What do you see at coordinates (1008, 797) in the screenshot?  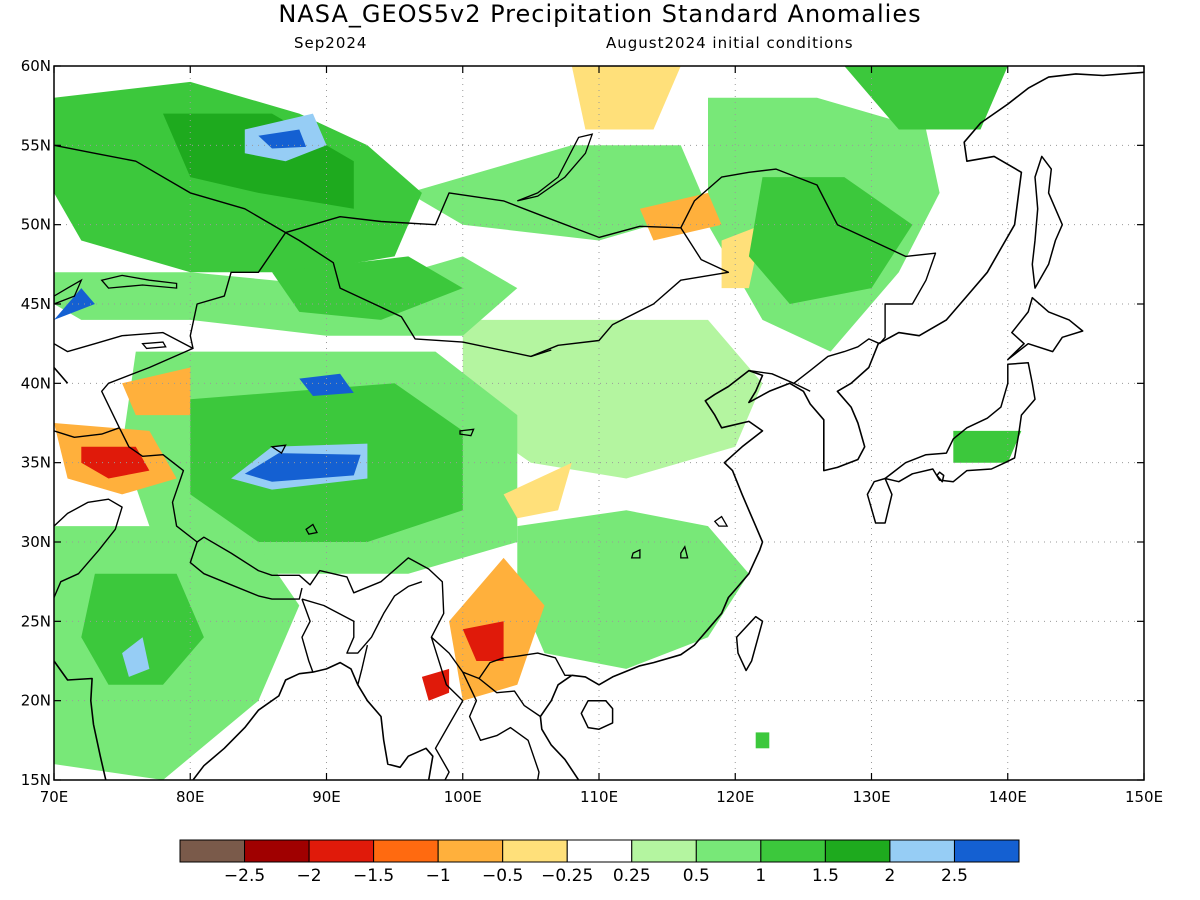 I see `x-tick-label: 140E` at bounding box center [1008, 797].